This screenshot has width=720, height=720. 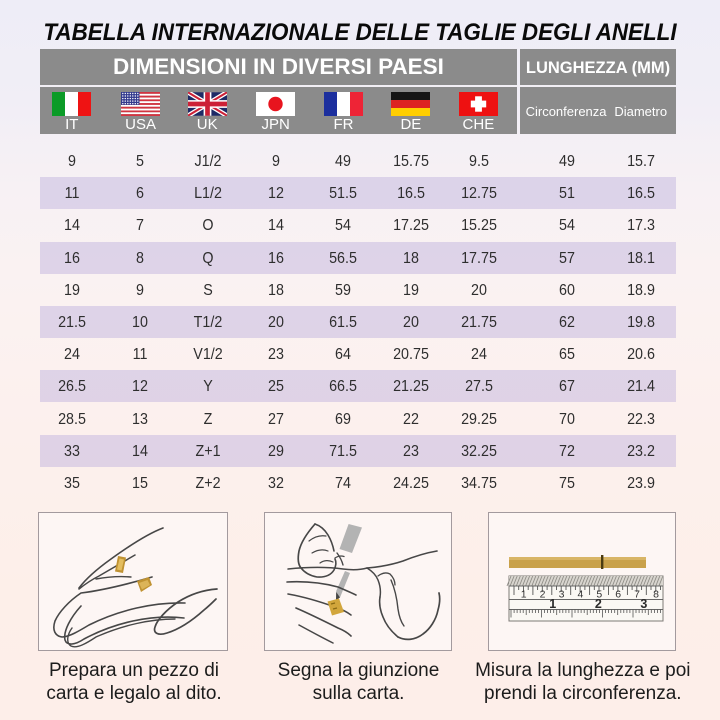 What do you see at coordinates (580, 595) in the screenshot?
I see `svg-text: 4` at bounding box center [580, 595].